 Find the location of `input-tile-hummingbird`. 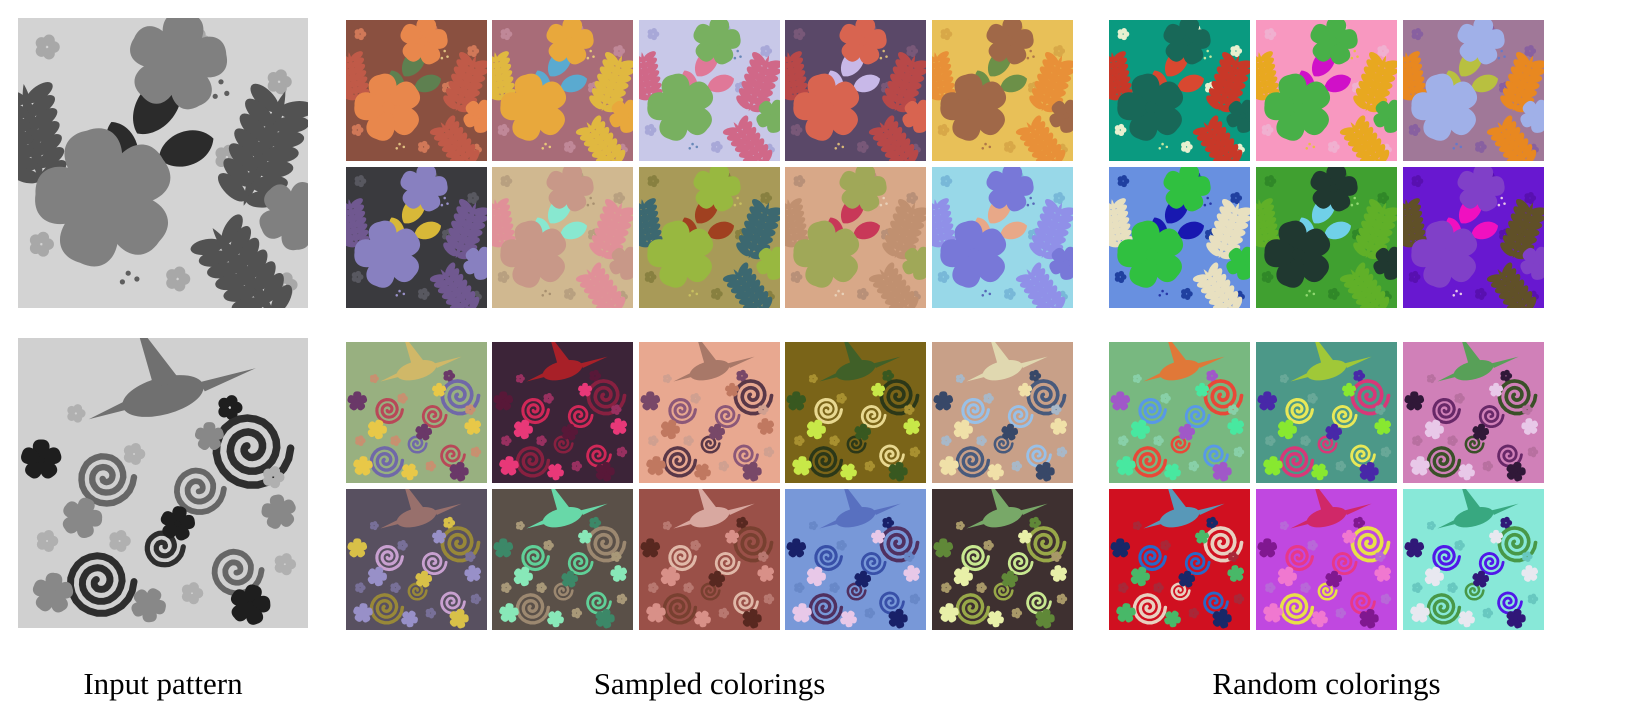

input-tile-hummingbird is located at coordinates (163, 483).